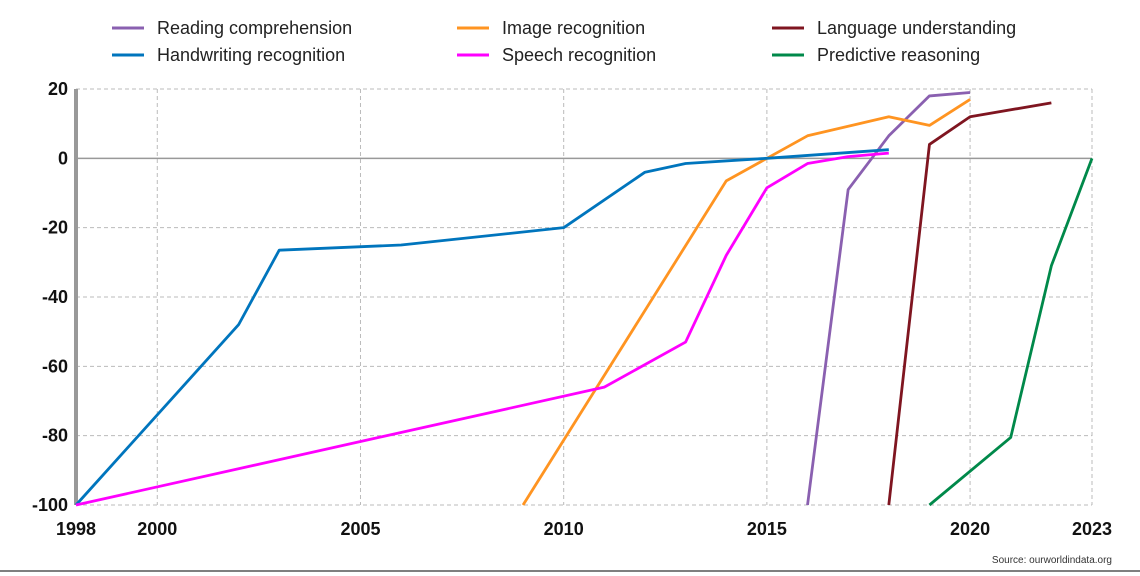  Describe the element at coordinates (1092, 529) in the screenshot. I see `x-tick-label: 2023` at that location.